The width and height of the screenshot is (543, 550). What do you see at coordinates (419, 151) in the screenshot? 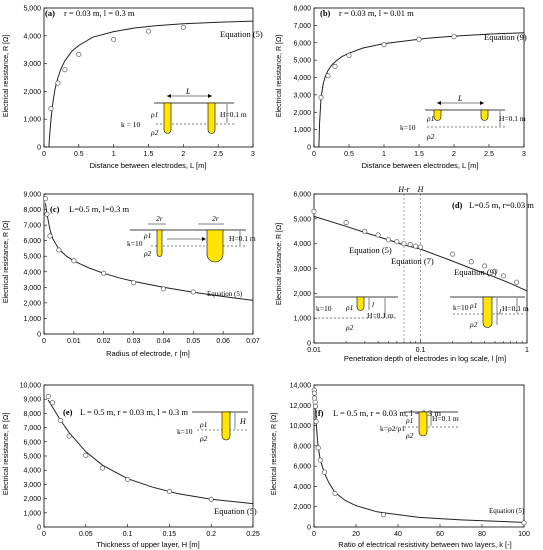
I see `x-ticks: 0 0.5 1 1.5 2 2.5 3` at bounding box center [419, 151].